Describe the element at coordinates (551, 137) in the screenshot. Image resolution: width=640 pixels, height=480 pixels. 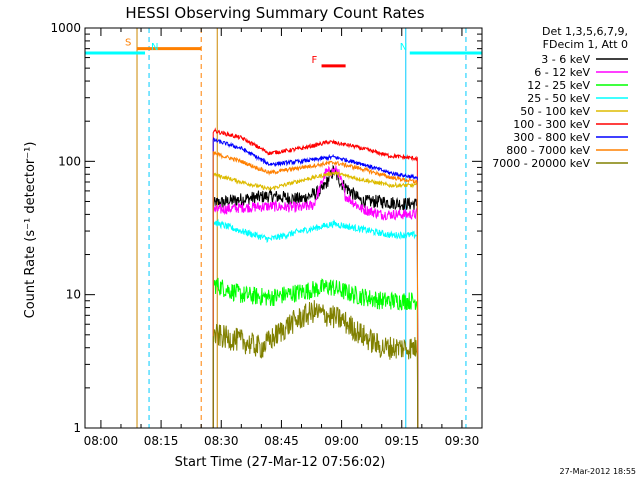
I see `legend-label: 300 - 800 keV` at that location.